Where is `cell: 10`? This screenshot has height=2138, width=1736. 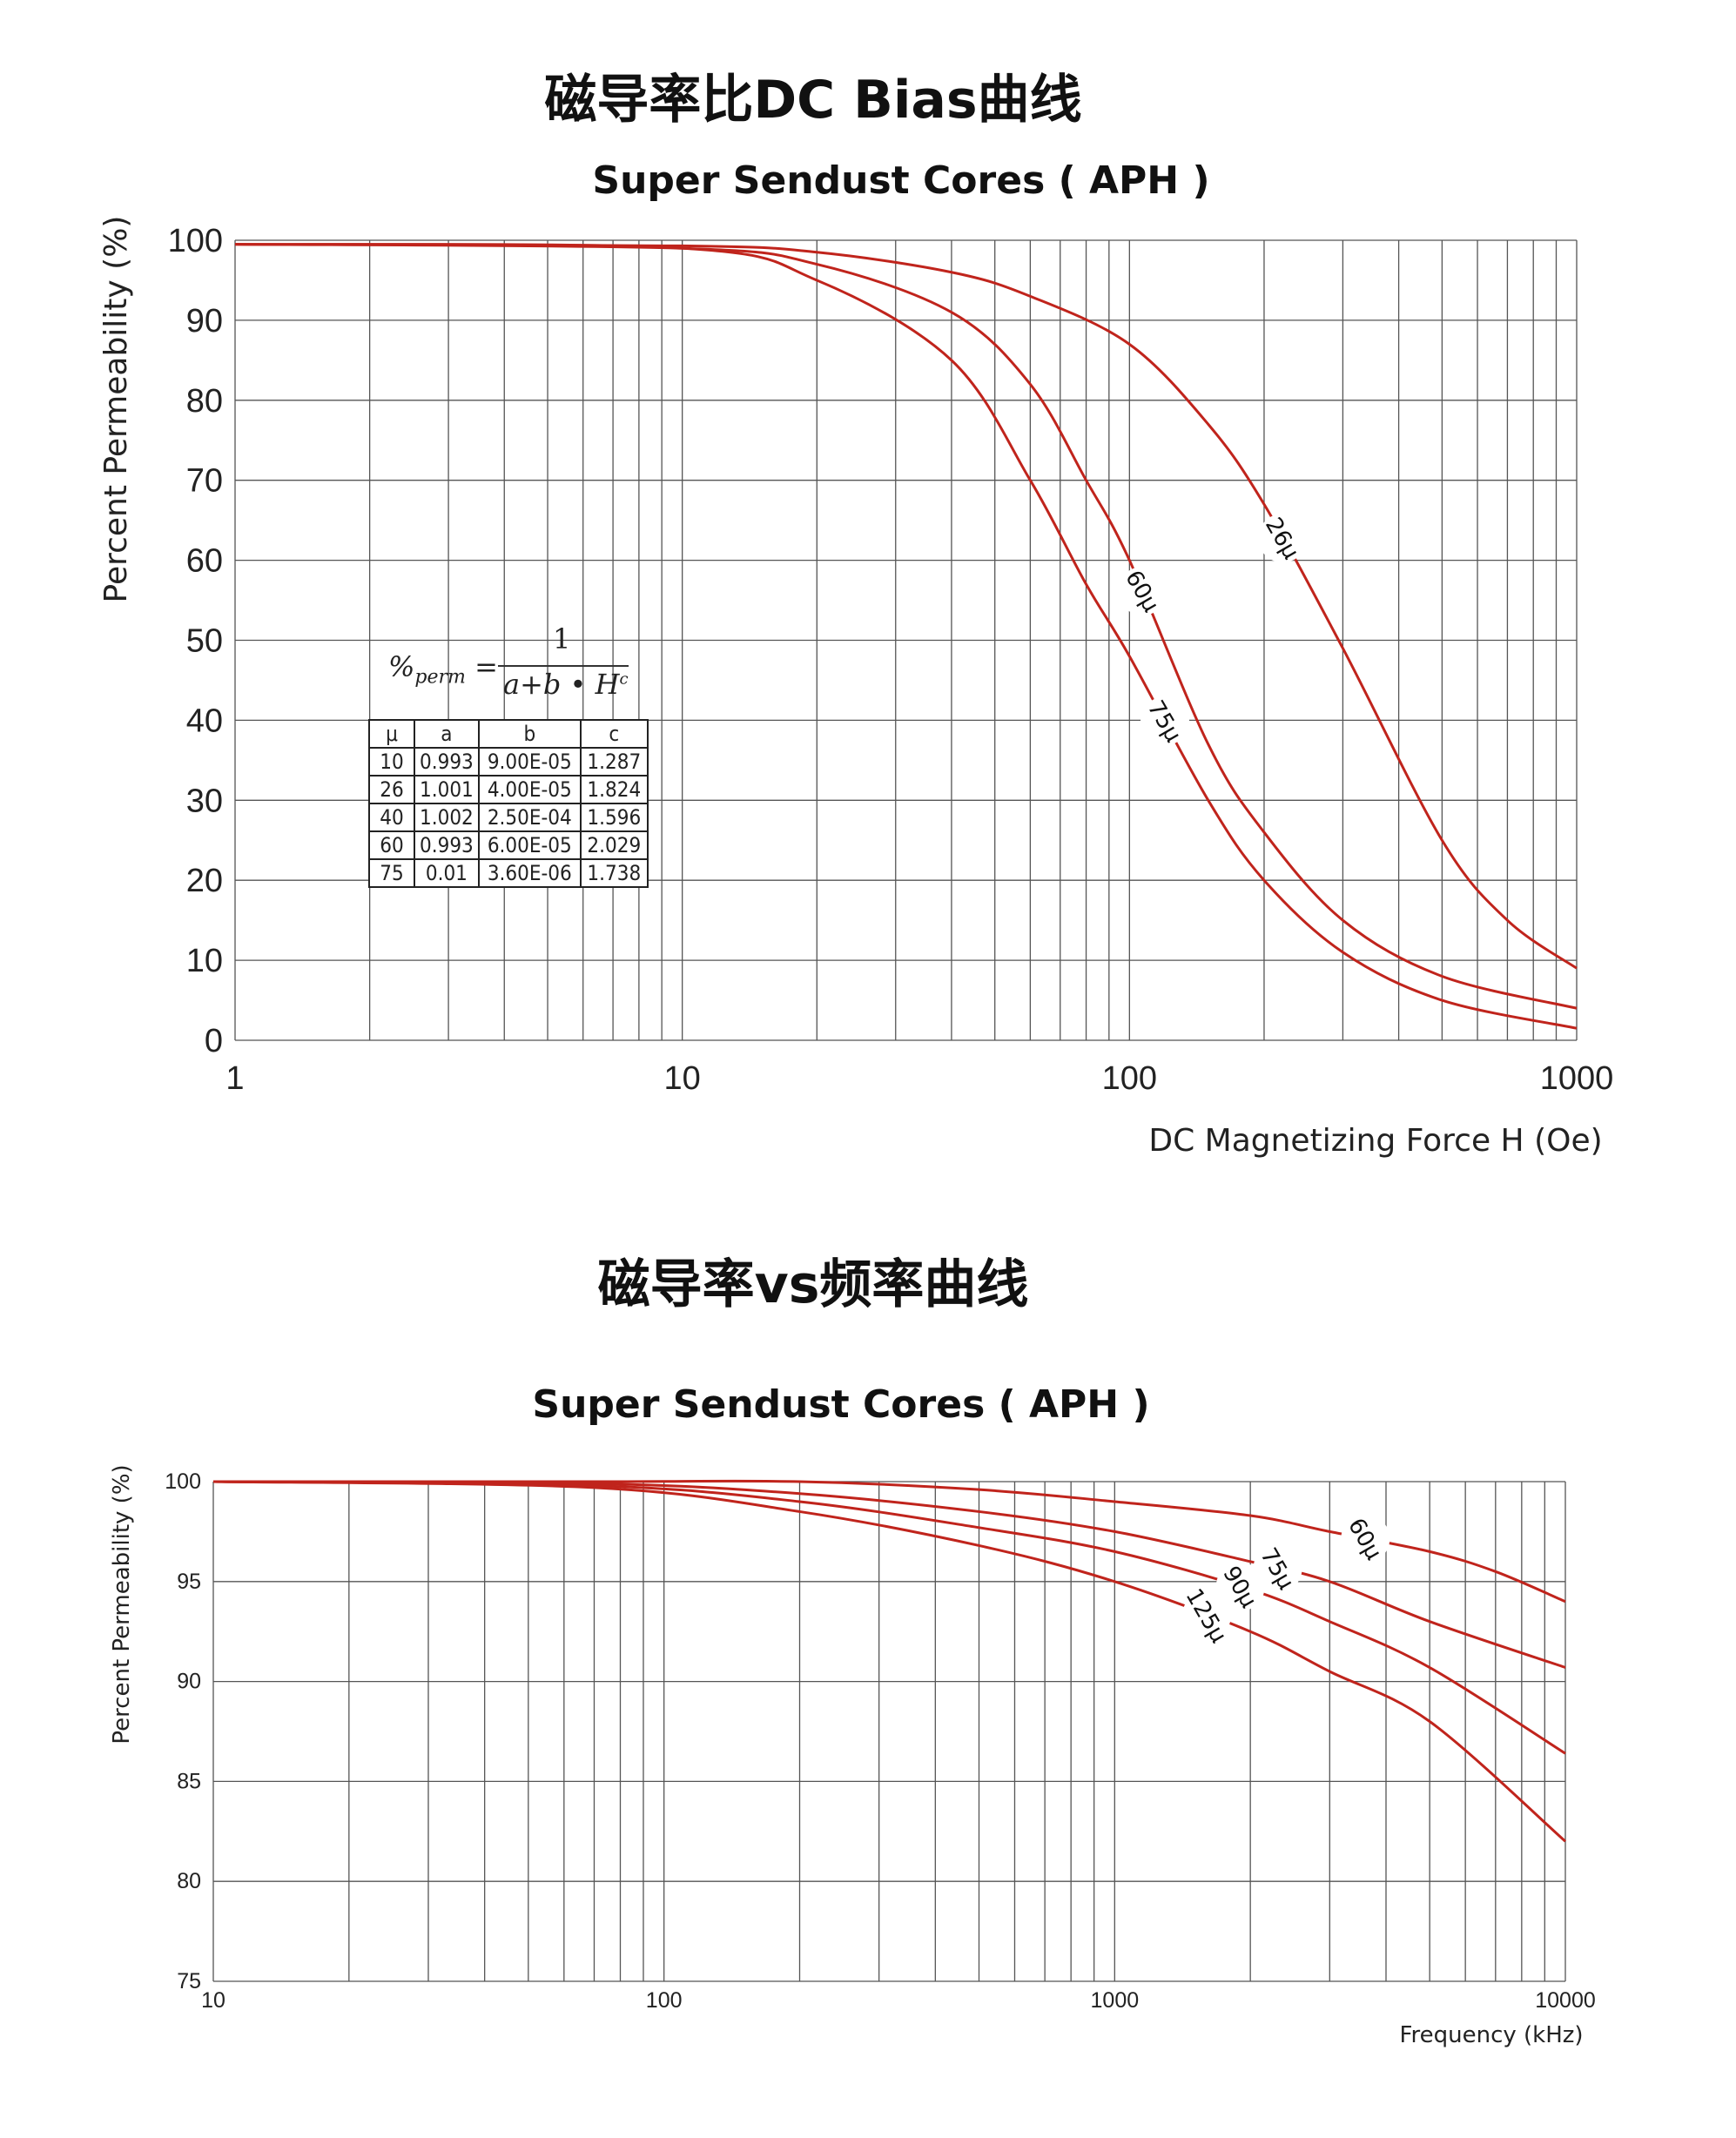 cell: 10 is located at coordinates (391, 762).